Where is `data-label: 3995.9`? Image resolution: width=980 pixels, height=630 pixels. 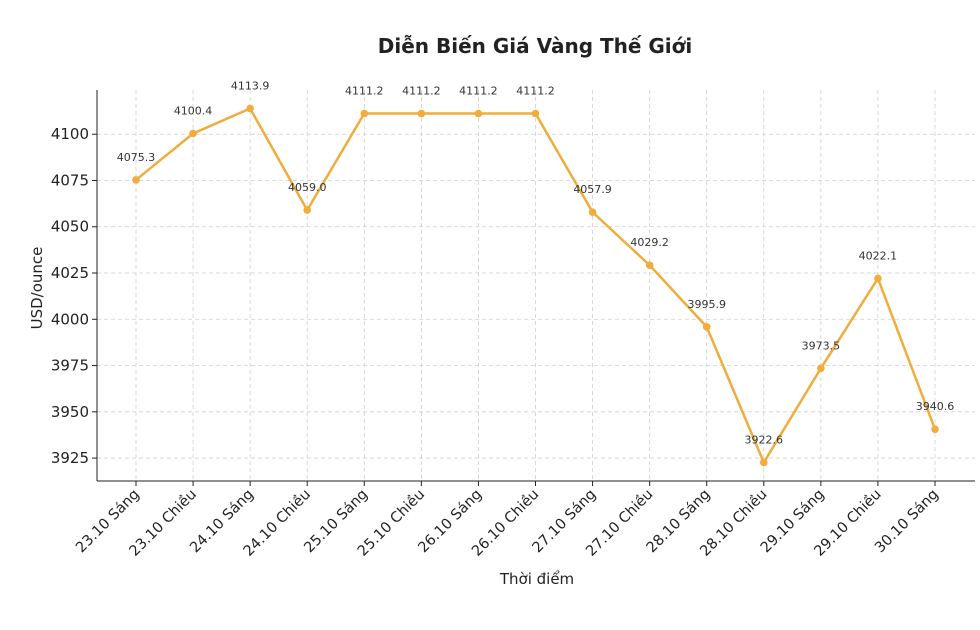 data-label: 3995.9 is located at coordinates (706, 304).